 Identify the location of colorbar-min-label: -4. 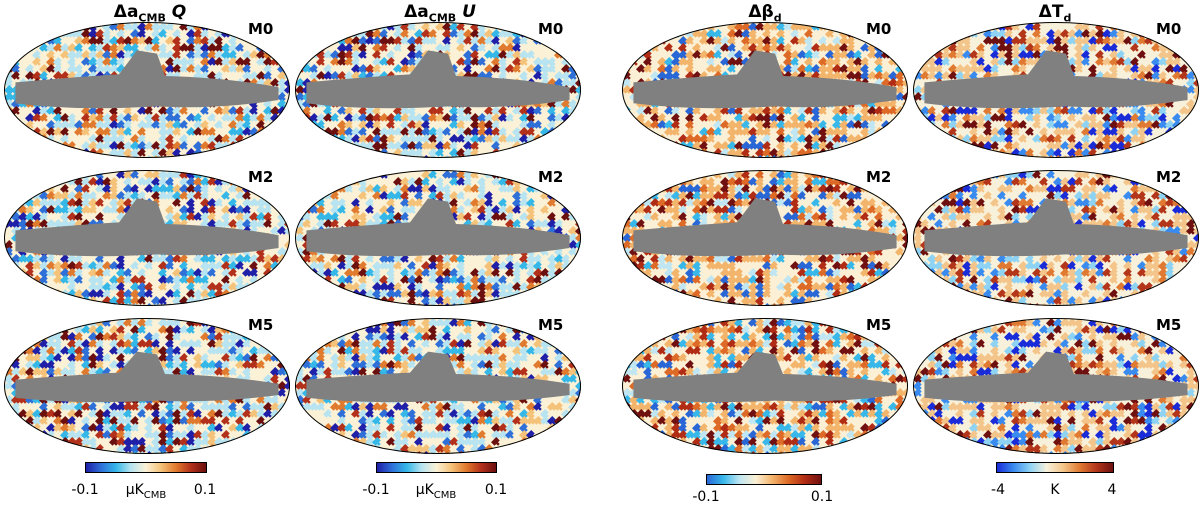
(998, 490).